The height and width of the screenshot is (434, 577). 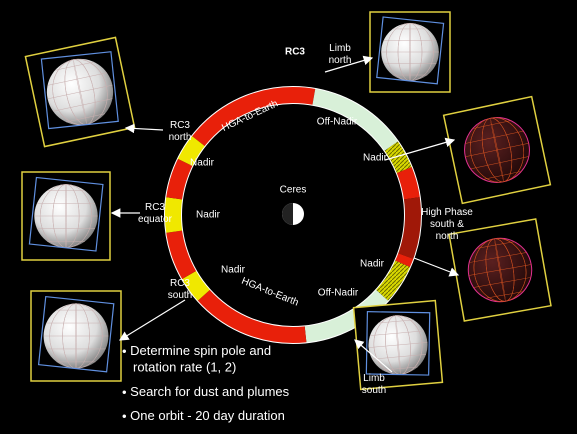 What do you see at coordinates (206, 391) in the screenshot?
I see `bullet: • Search for dust and plumes` at bounding box center [206, 391].